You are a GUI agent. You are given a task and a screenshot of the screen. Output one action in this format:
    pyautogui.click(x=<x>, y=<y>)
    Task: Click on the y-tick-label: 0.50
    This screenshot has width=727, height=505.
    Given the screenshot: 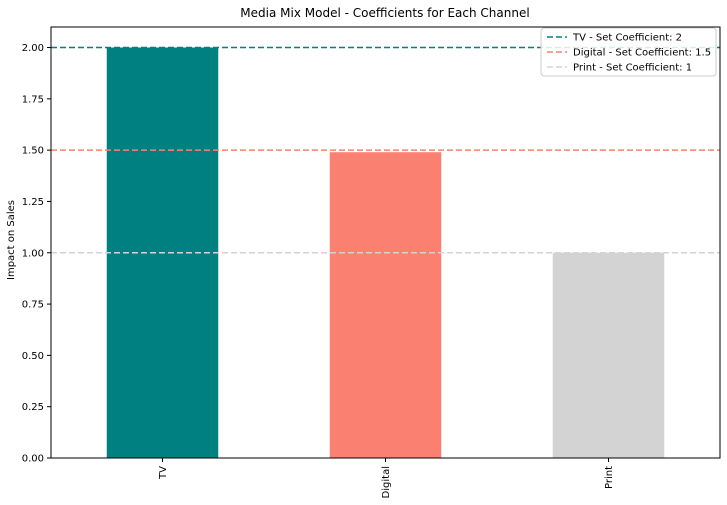 What is the action you would take?
    pyautogui.click(x=33, y=356)
    